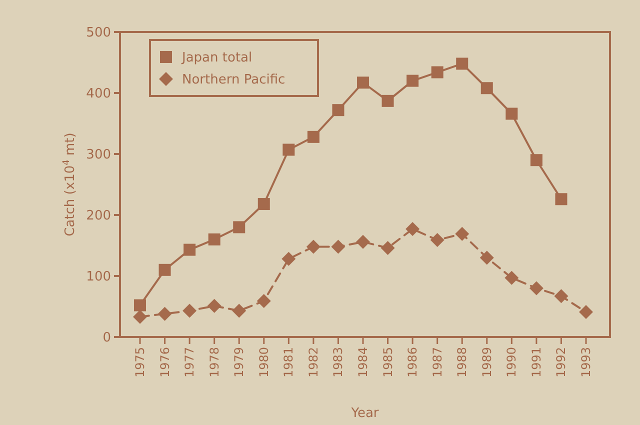  I want to click on y-tick-label: 200, so click(98, 216).